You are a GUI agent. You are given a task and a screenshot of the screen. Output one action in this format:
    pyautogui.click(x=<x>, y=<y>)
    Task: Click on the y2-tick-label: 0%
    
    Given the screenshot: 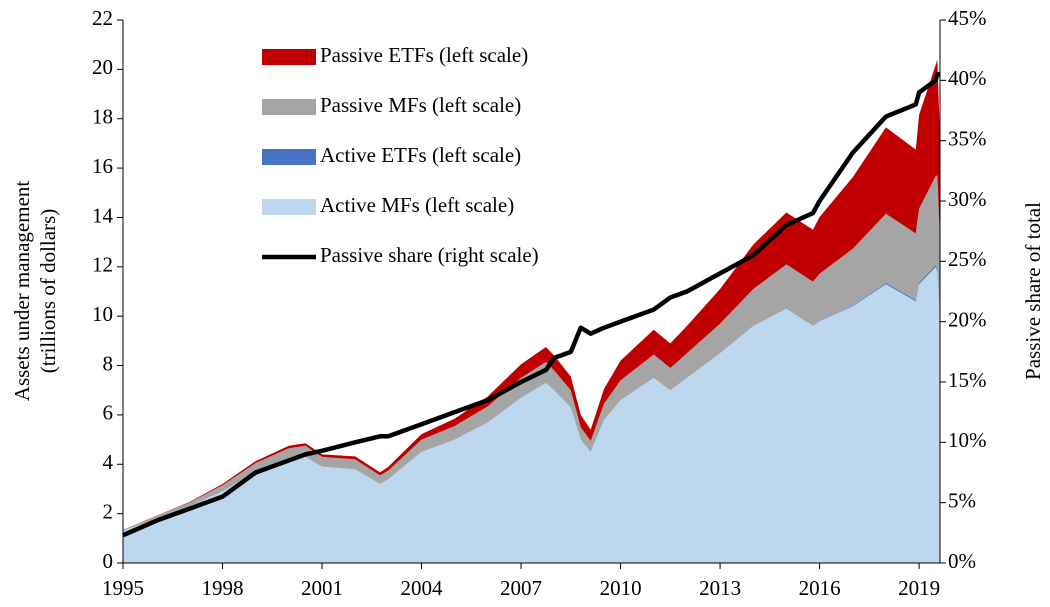 What is the action you would take?
    pyautogui.click(x=962, y=561)
    